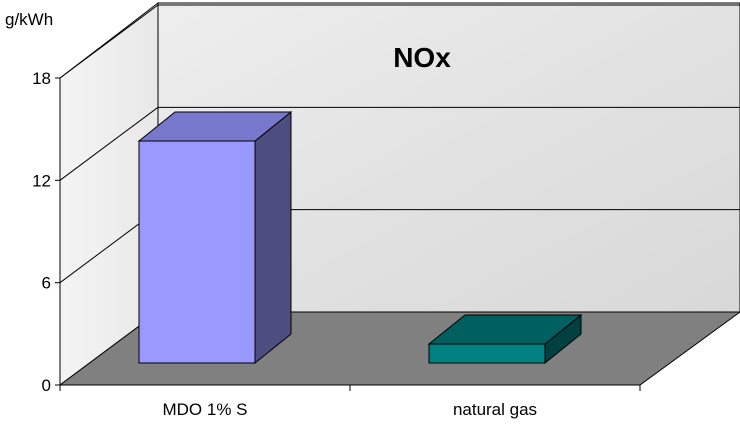  I want to click on bar-side, so click(273, 237).